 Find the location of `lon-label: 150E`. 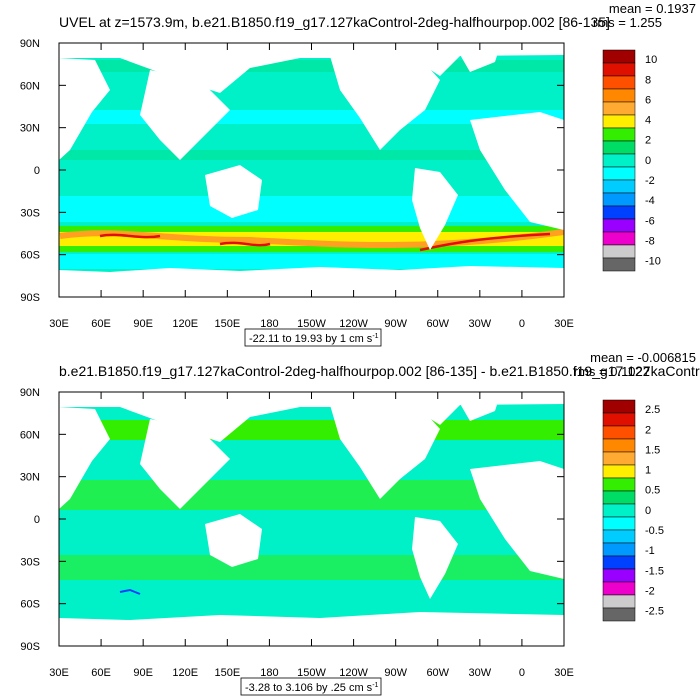

lon-label: 150E is located at coordinates (227, 324).